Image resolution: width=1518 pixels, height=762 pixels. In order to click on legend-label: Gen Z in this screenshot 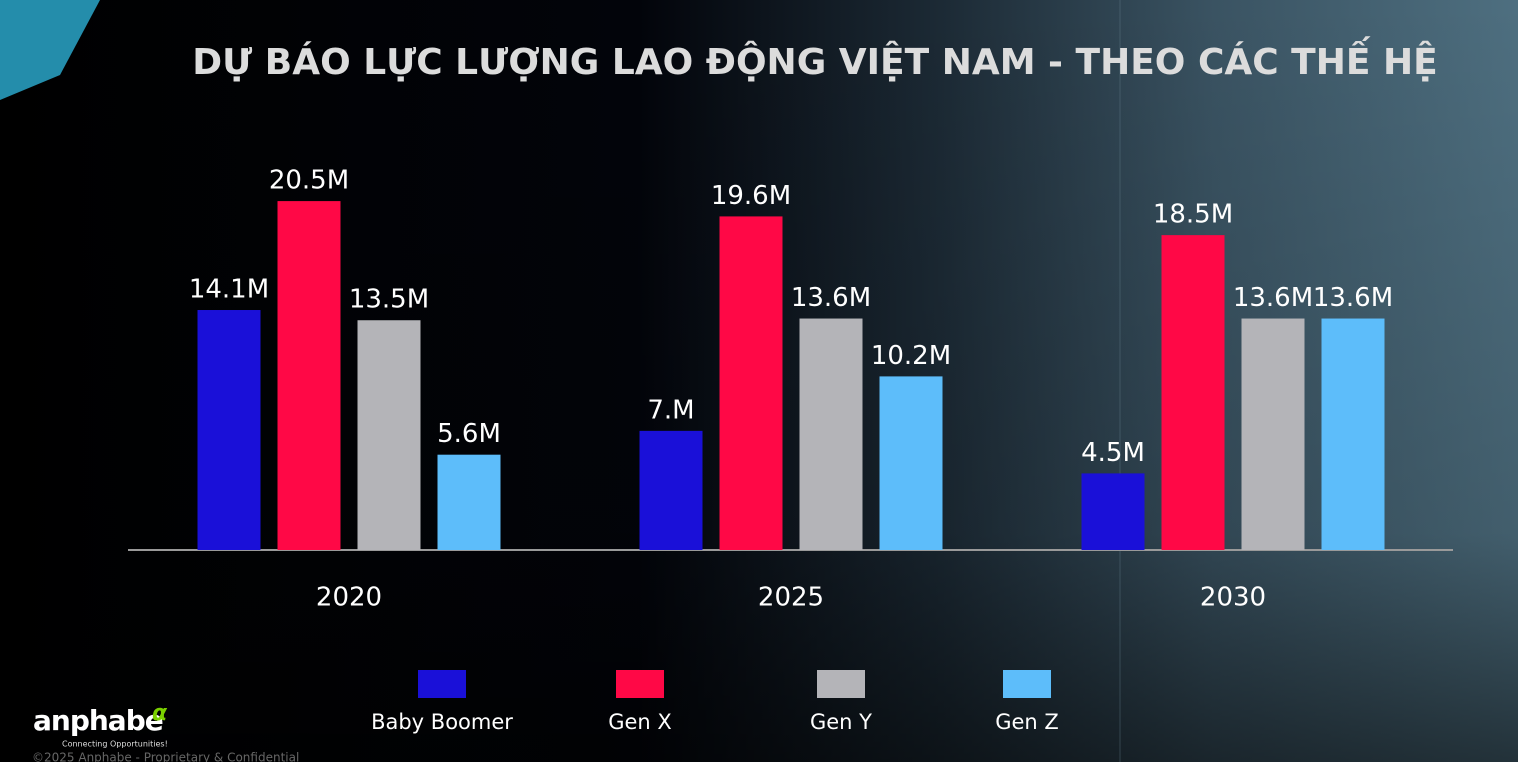, I will do `click(1027, 722)`.